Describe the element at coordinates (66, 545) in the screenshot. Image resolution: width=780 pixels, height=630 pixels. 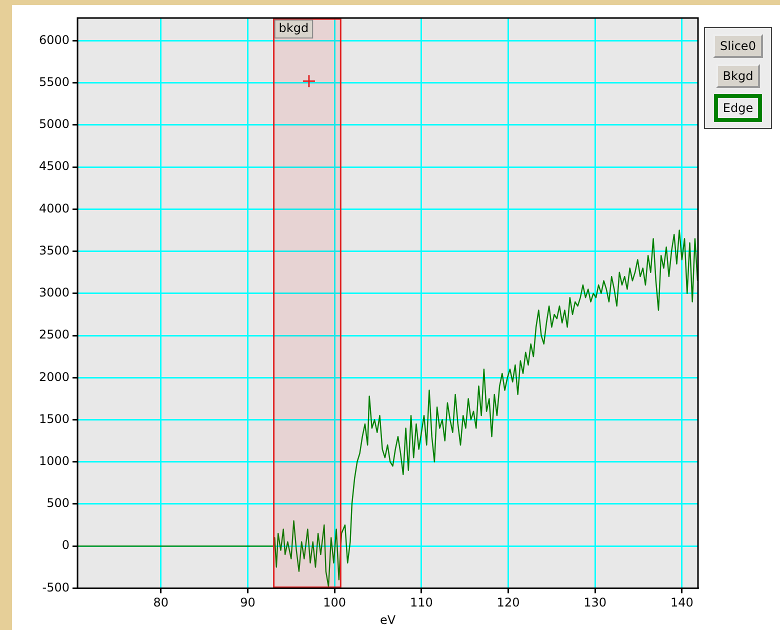
I see `y-tick-label: 0` at that location.